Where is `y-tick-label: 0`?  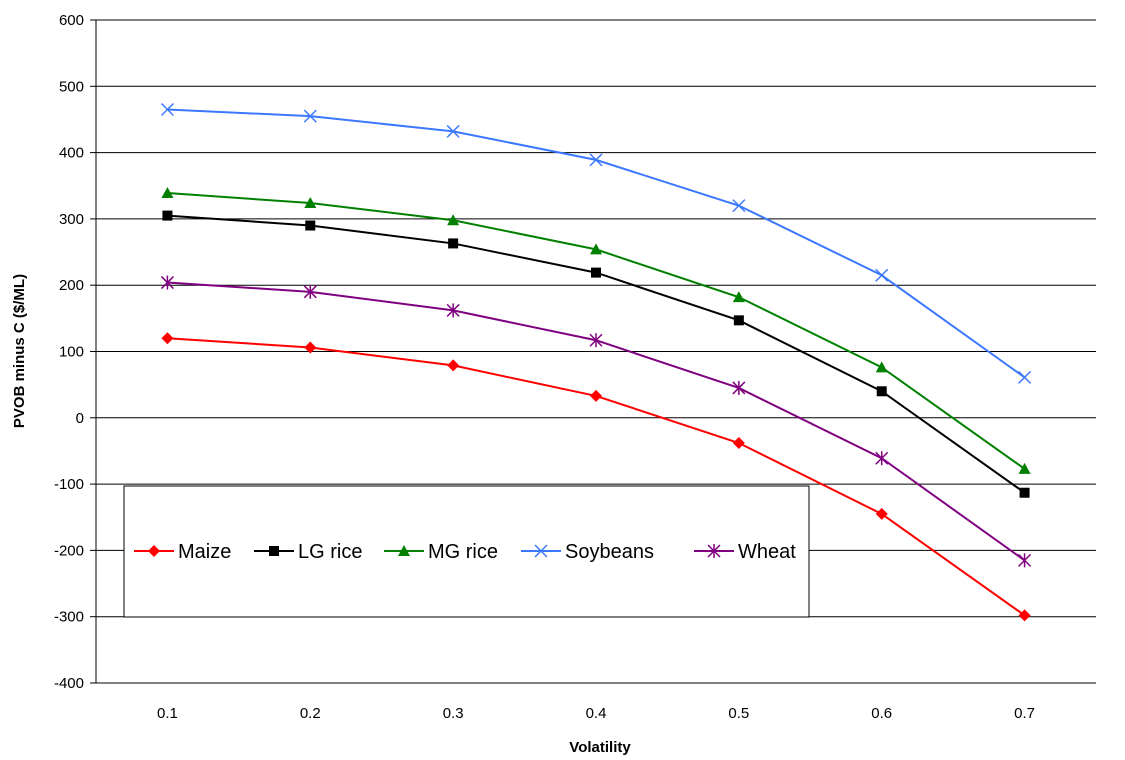
y-tick-label: 0 is located at coordinates (80, 418).